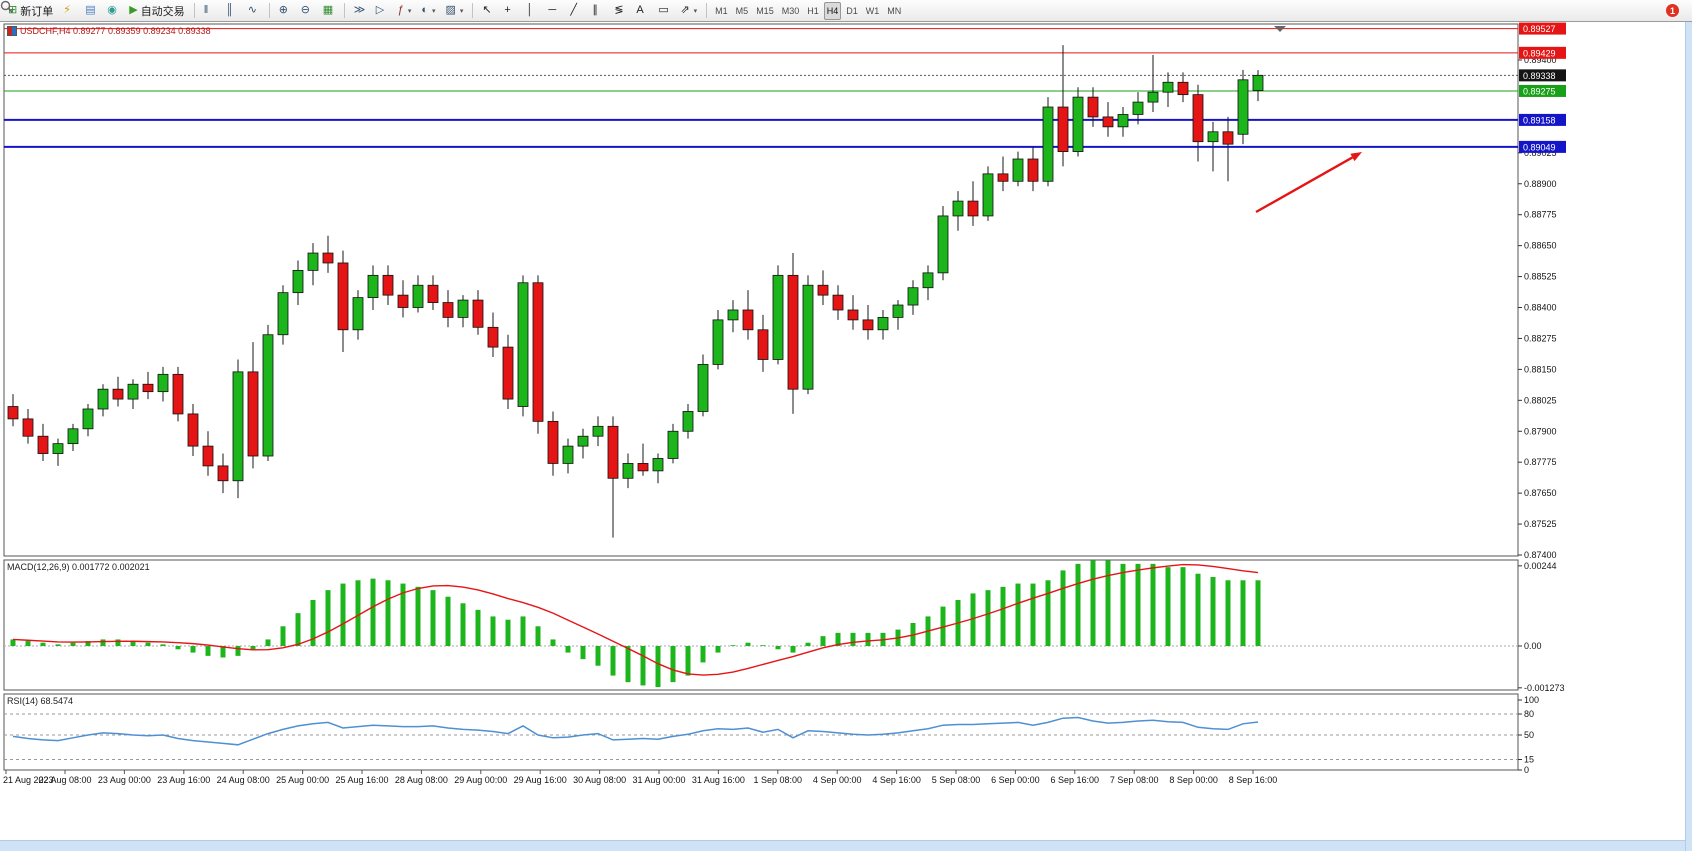 This screenshot has height=851, width=1692. I want to click on data-window-button: ▤, so click(91, 11).